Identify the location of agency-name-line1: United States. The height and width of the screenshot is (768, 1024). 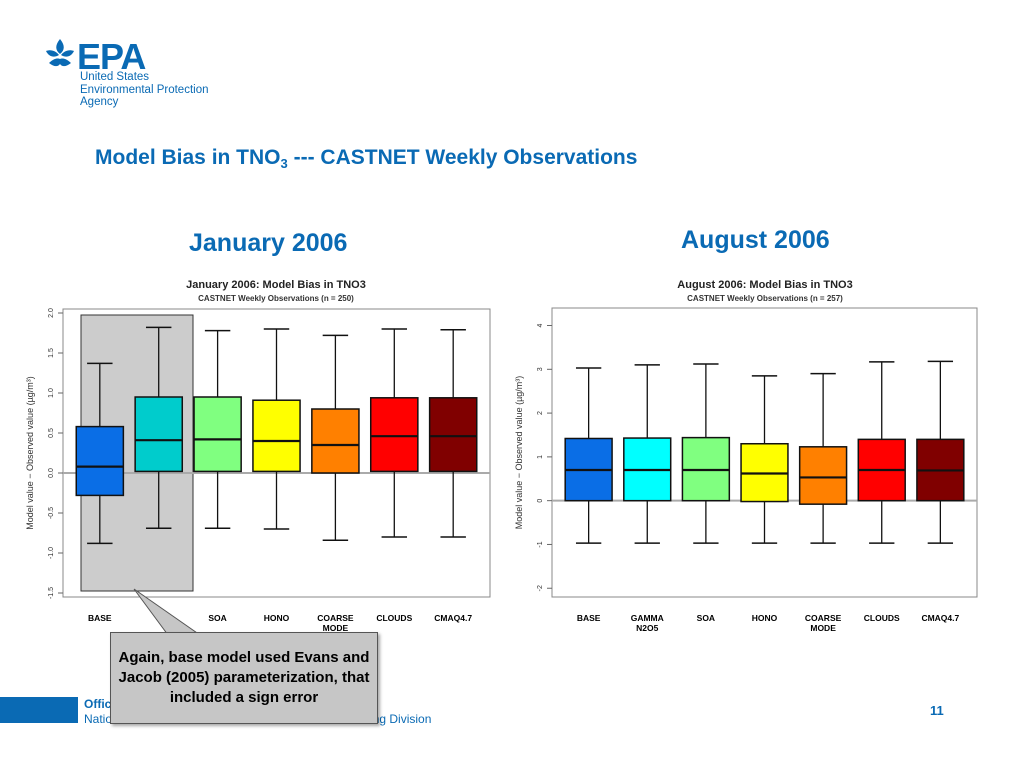
(115, 77).